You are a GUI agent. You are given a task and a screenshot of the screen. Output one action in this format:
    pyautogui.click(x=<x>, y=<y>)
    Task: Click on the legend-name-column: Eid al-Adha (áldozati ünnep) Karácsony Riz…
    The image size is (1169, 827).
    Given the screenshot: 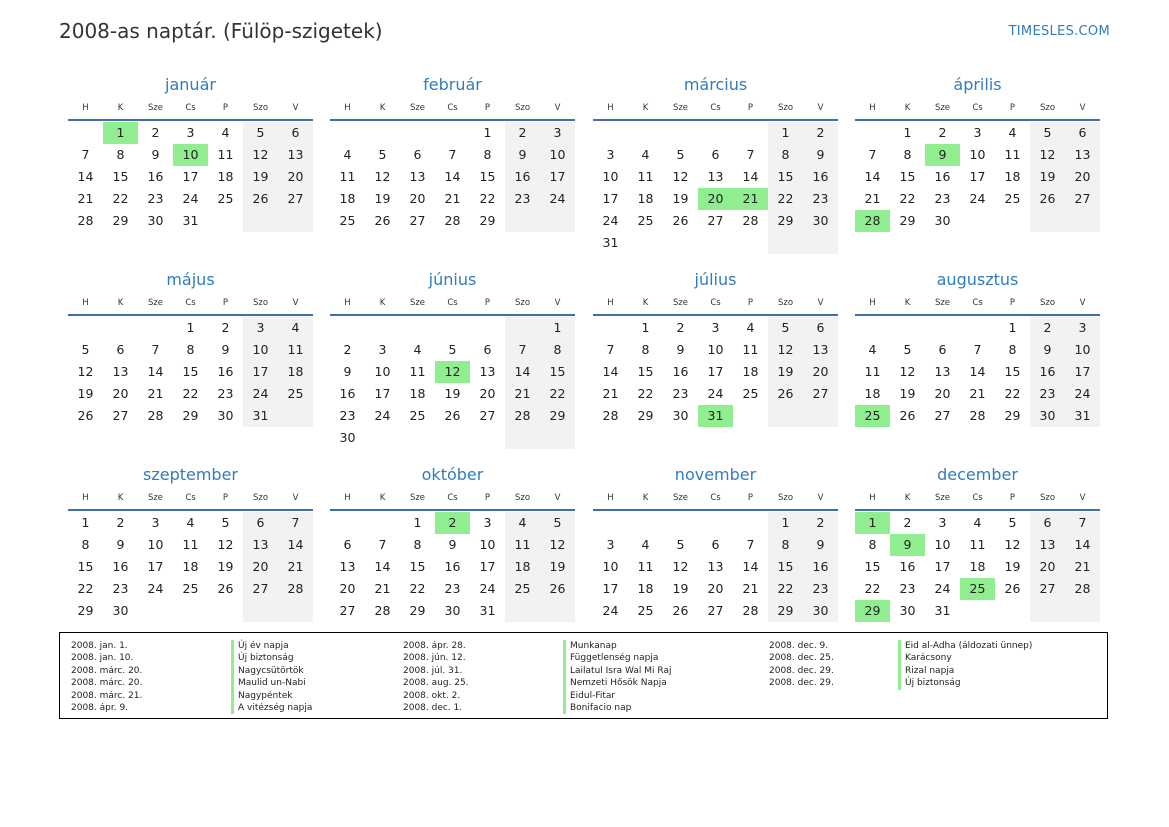 What is the action you would take?
    pyautogui.click(x=965, y=665)
    